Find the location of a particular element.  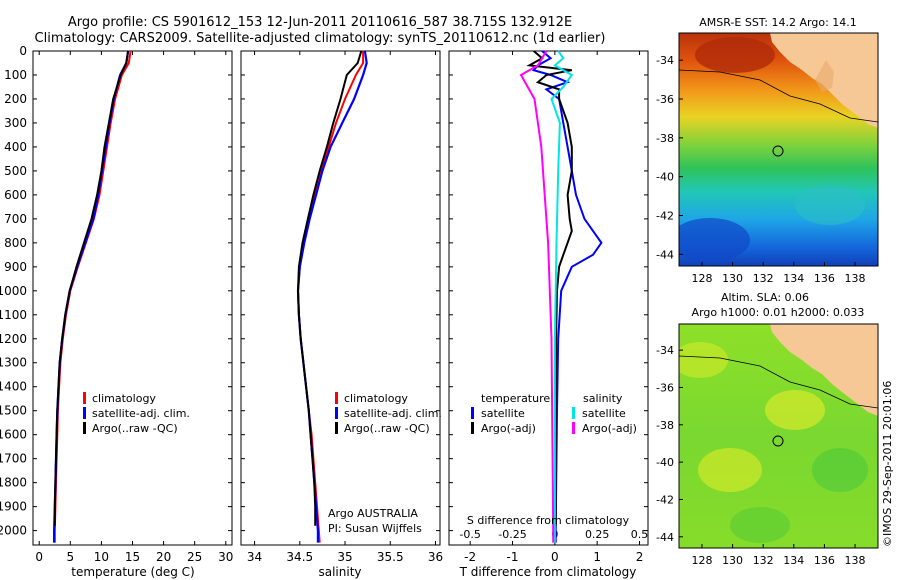

salinity-difference-axis: -0.5 -0.25 0 0.25 0.5 is located at coordinates (553, 534).